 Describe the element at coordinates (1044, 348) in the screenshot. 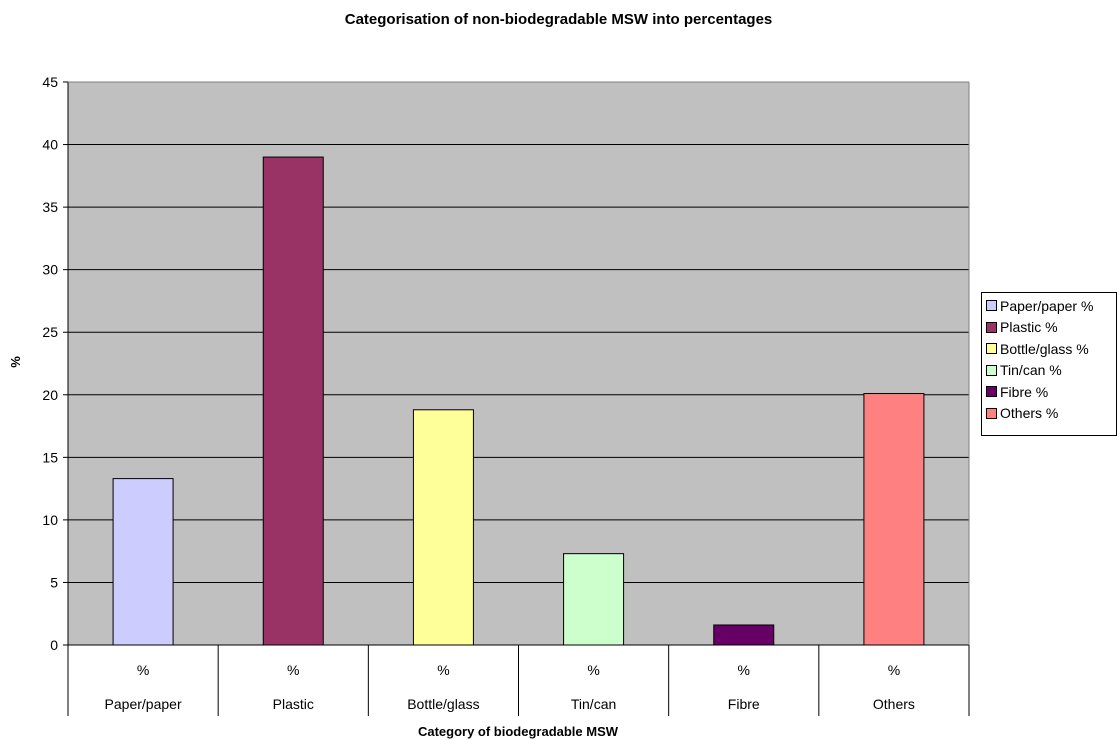

I see `legend-label: Bottle/glass %` at that location.